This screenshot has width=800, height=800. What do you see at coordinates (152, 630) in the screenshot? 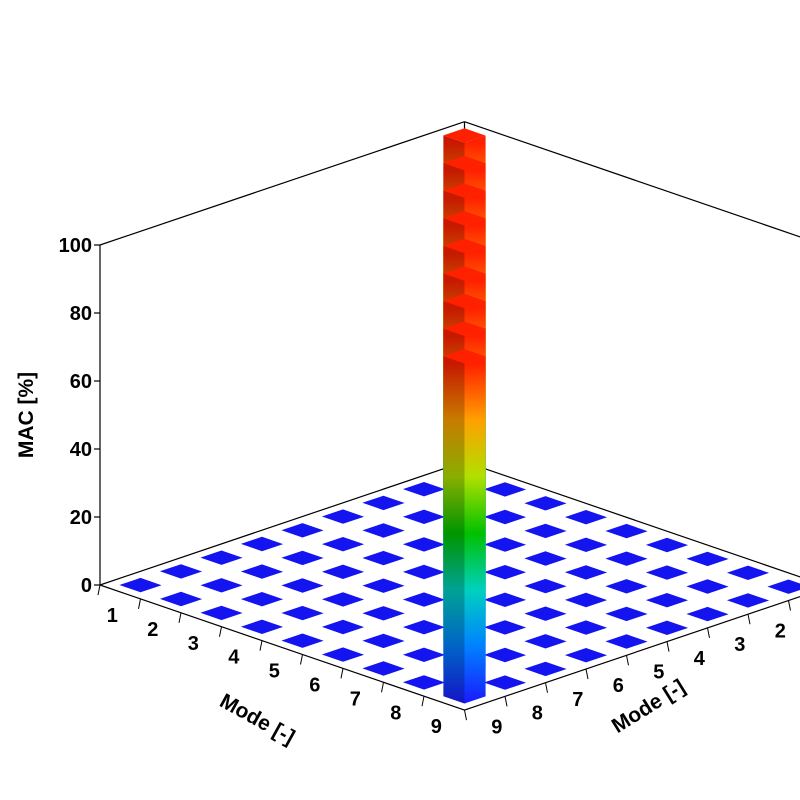
I see `x-tick-label: 2` at bounding box center [152, 630].